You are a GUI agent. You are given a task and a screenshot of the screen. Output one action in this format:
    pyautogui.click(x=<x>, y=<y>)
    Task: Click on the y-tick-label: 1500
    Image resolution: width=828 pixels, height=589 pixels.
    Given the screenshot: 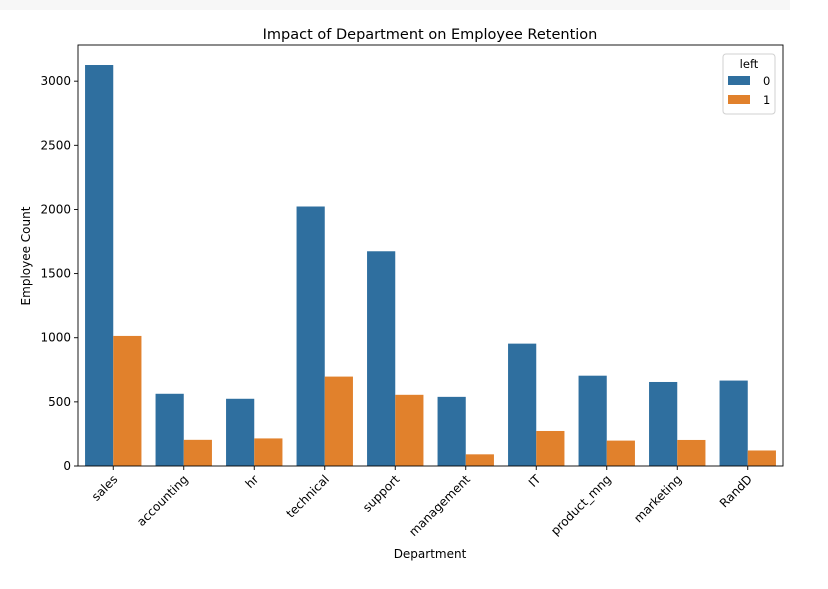 What is the action you would take?
    pyautogui.click(x=55, y=274)
    